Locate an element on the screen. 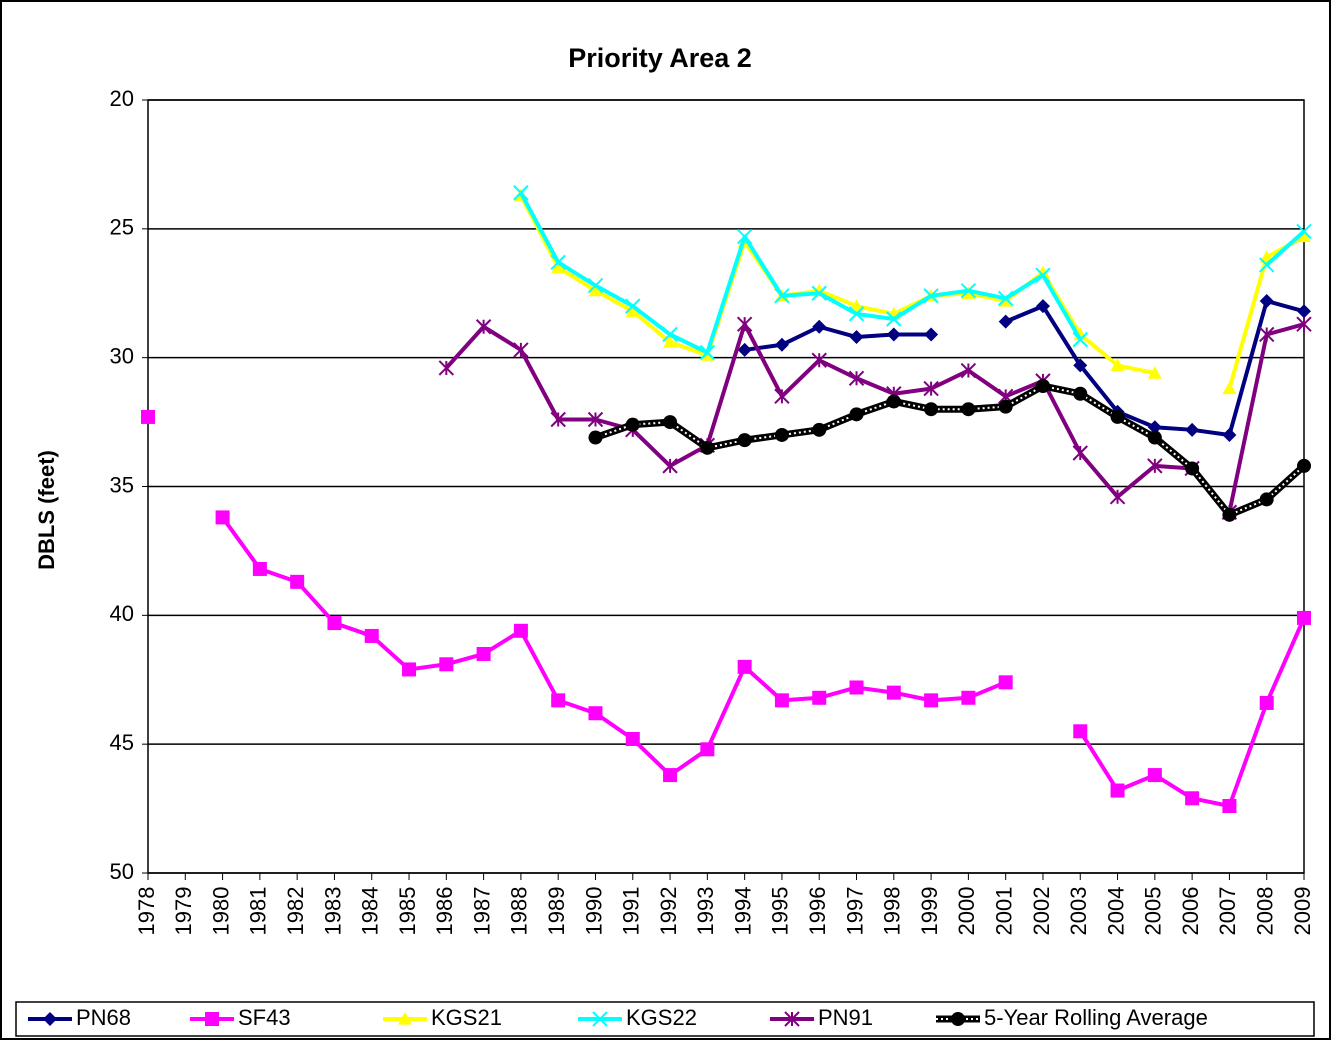 The height and width of the screenshot is (1040, 1331). x-tick-label: 2006 is located at coordinates (1190, 911).